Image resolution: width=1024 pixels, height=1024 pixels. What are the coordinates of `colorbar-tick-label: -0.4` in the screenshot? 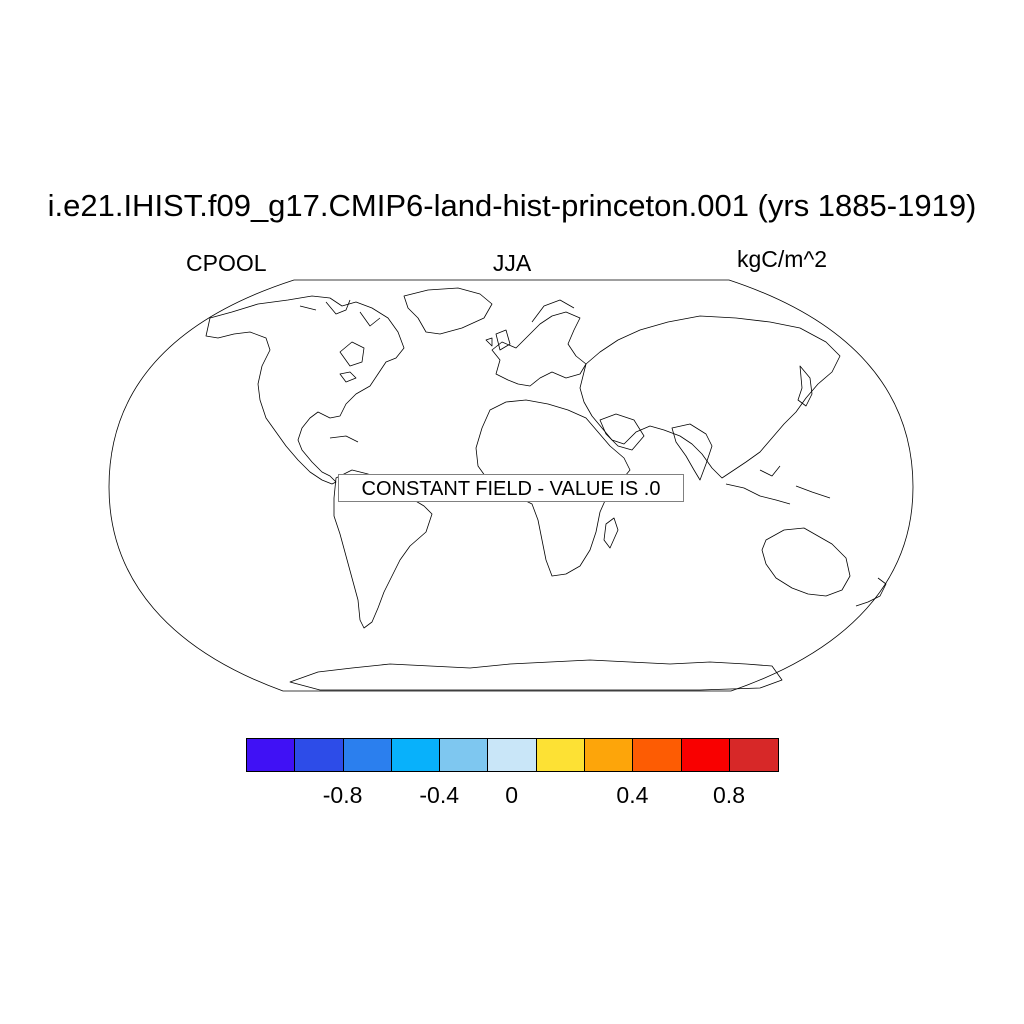 It's located at (439, 795).